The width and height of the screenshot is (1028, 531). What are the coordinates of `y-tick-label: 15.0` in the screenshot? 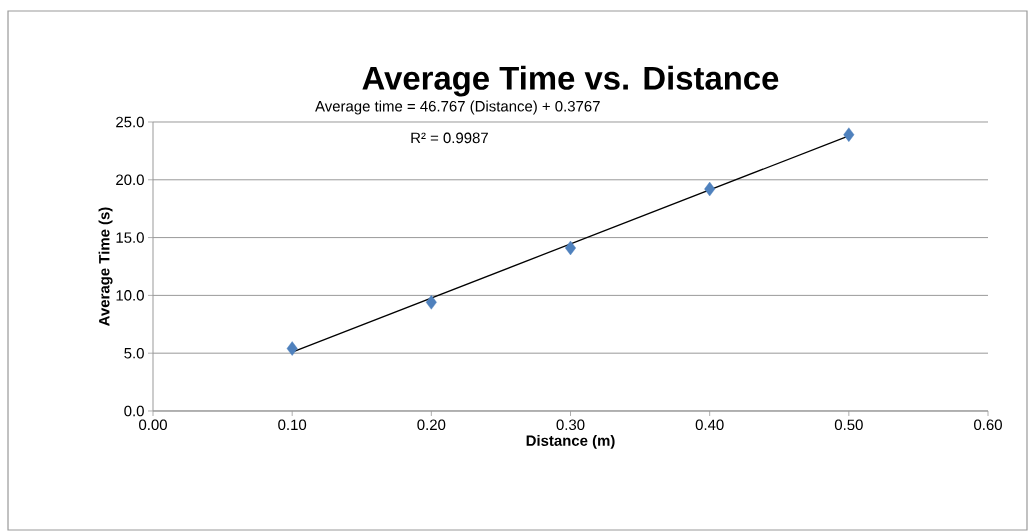 It's located at (130, 237).